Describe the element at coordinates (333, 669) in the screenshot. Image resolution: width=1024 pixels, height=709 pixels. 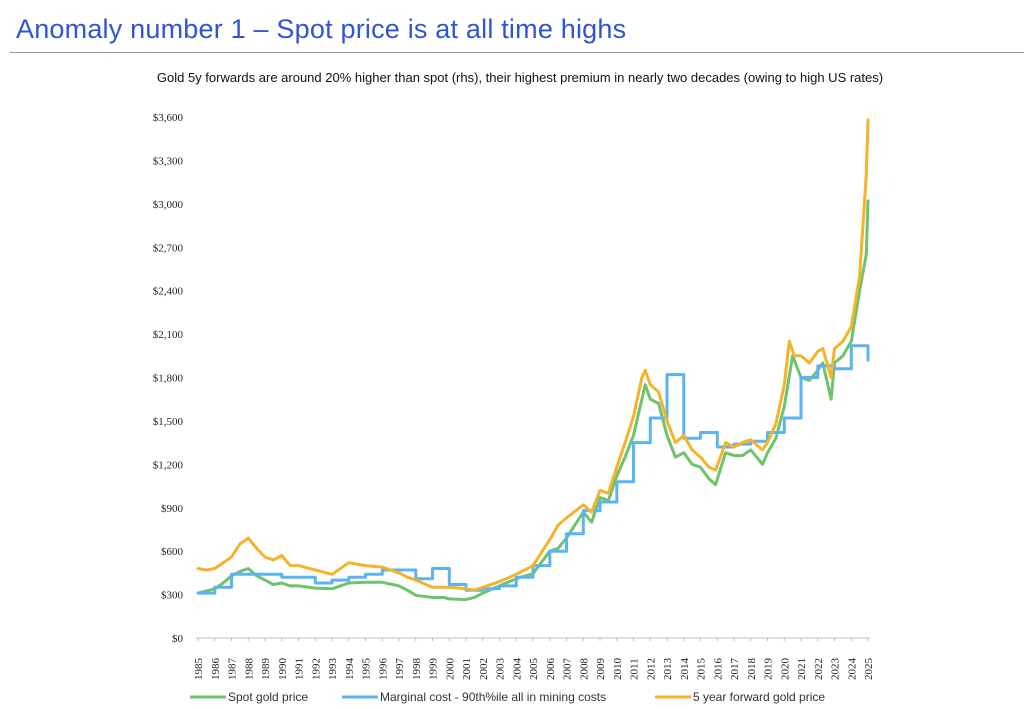
I see `x-tick-label: 1993` at that location.